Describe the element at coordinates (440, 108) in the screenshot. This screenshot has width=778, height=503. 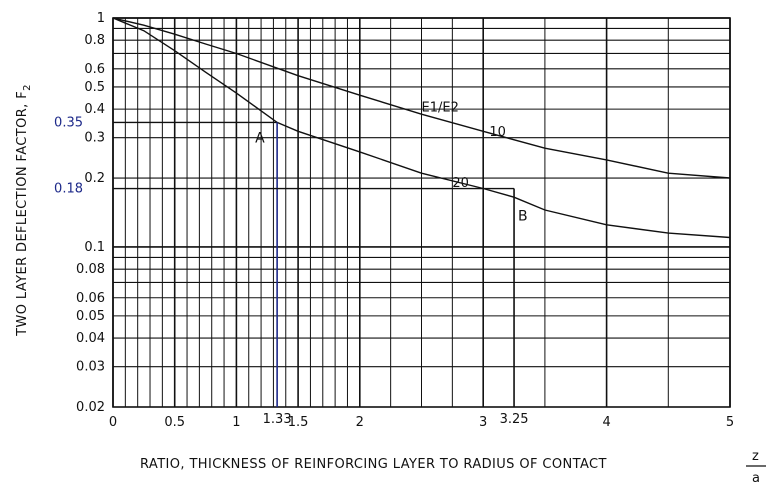
I see `legend-title: E1/E2` at that location.